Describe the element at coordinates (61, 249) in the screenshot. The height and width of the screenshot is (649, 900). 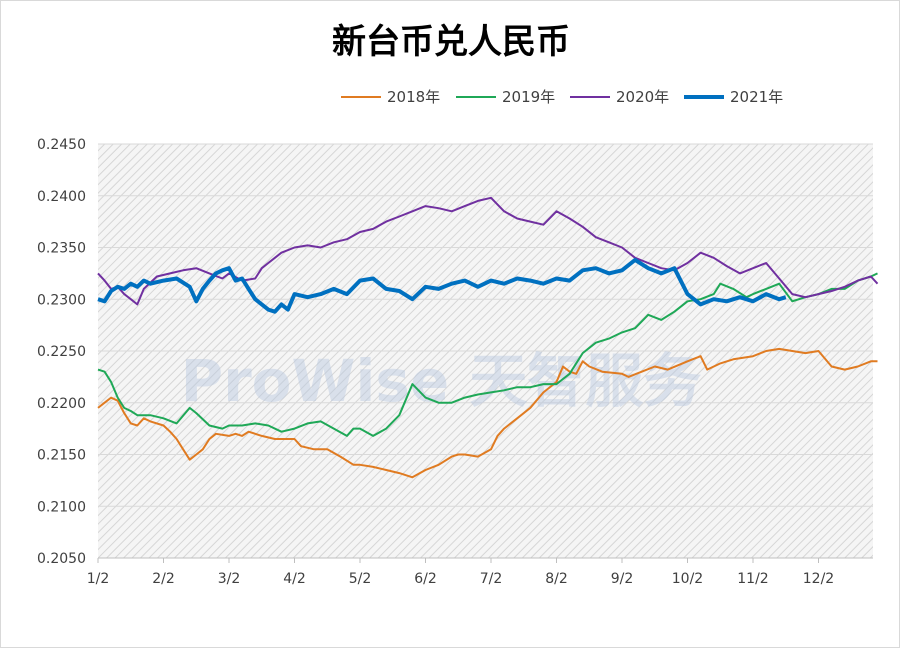
I see `y-tick-label: 0.2350` at that location.